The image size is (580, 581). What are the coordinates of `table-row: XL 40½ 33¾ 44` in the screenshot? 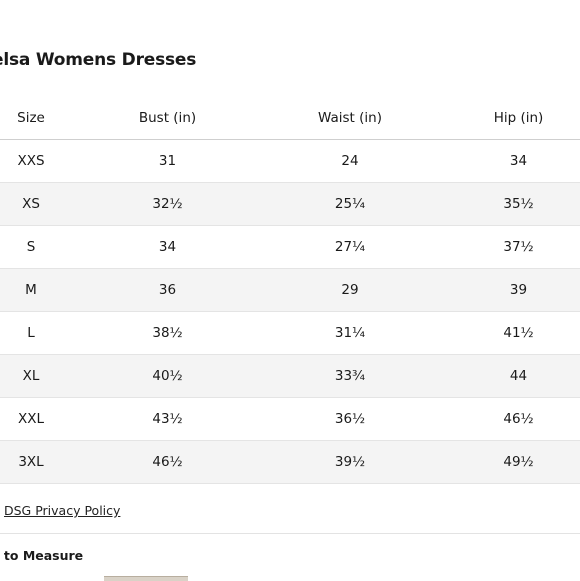 It's located at (290, 376).